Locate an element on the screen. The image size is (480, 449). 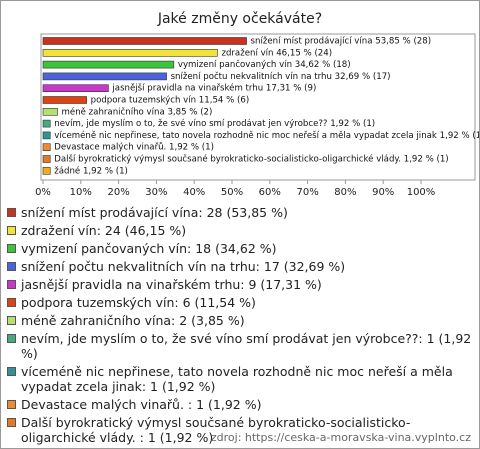
legend-label: zdražení vín: 24 (46,15 %) is located at coordinates (104, 230).